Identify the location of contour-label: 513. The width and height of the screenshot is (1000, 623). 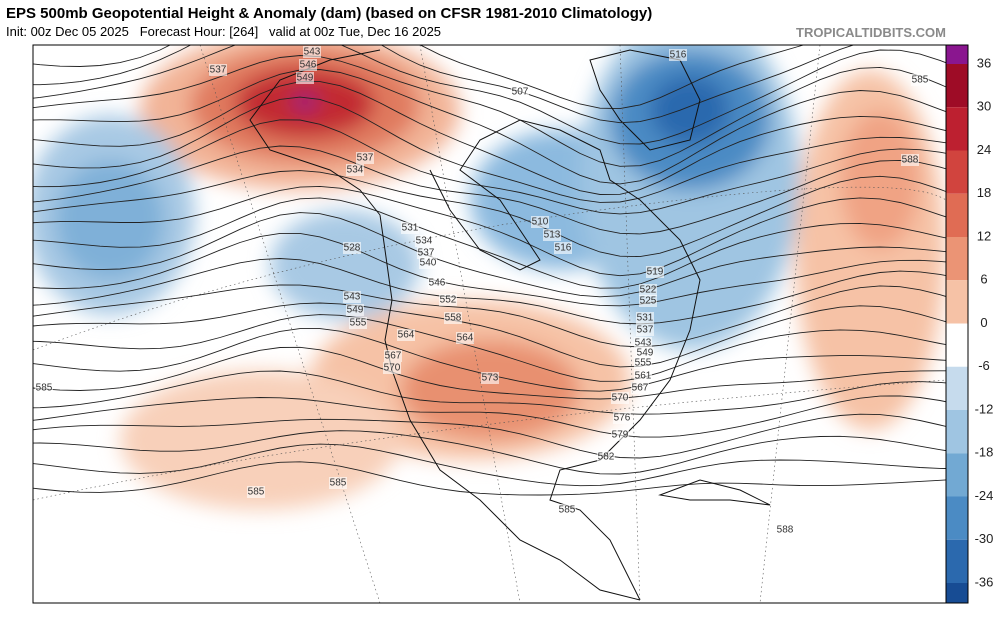
(552, 235).